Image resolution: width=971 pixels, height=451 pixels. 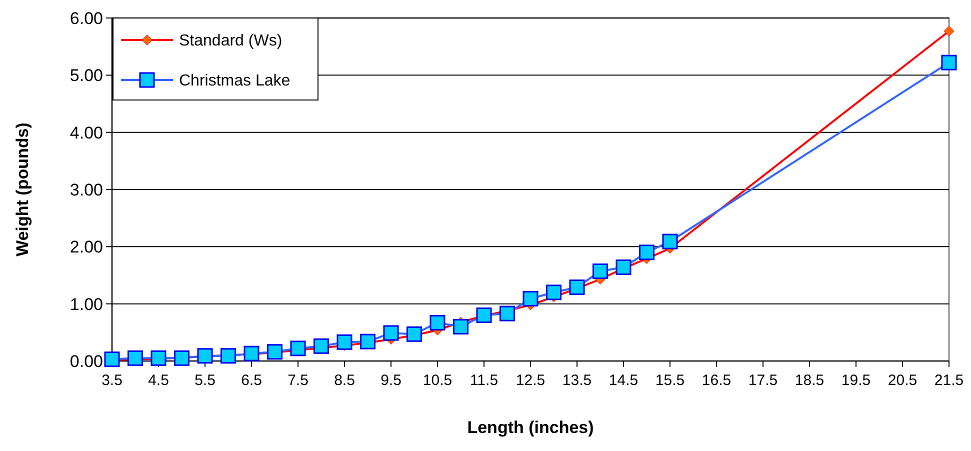 I want to click on y-tick-label: 6.00, so click(x=86, y=18).